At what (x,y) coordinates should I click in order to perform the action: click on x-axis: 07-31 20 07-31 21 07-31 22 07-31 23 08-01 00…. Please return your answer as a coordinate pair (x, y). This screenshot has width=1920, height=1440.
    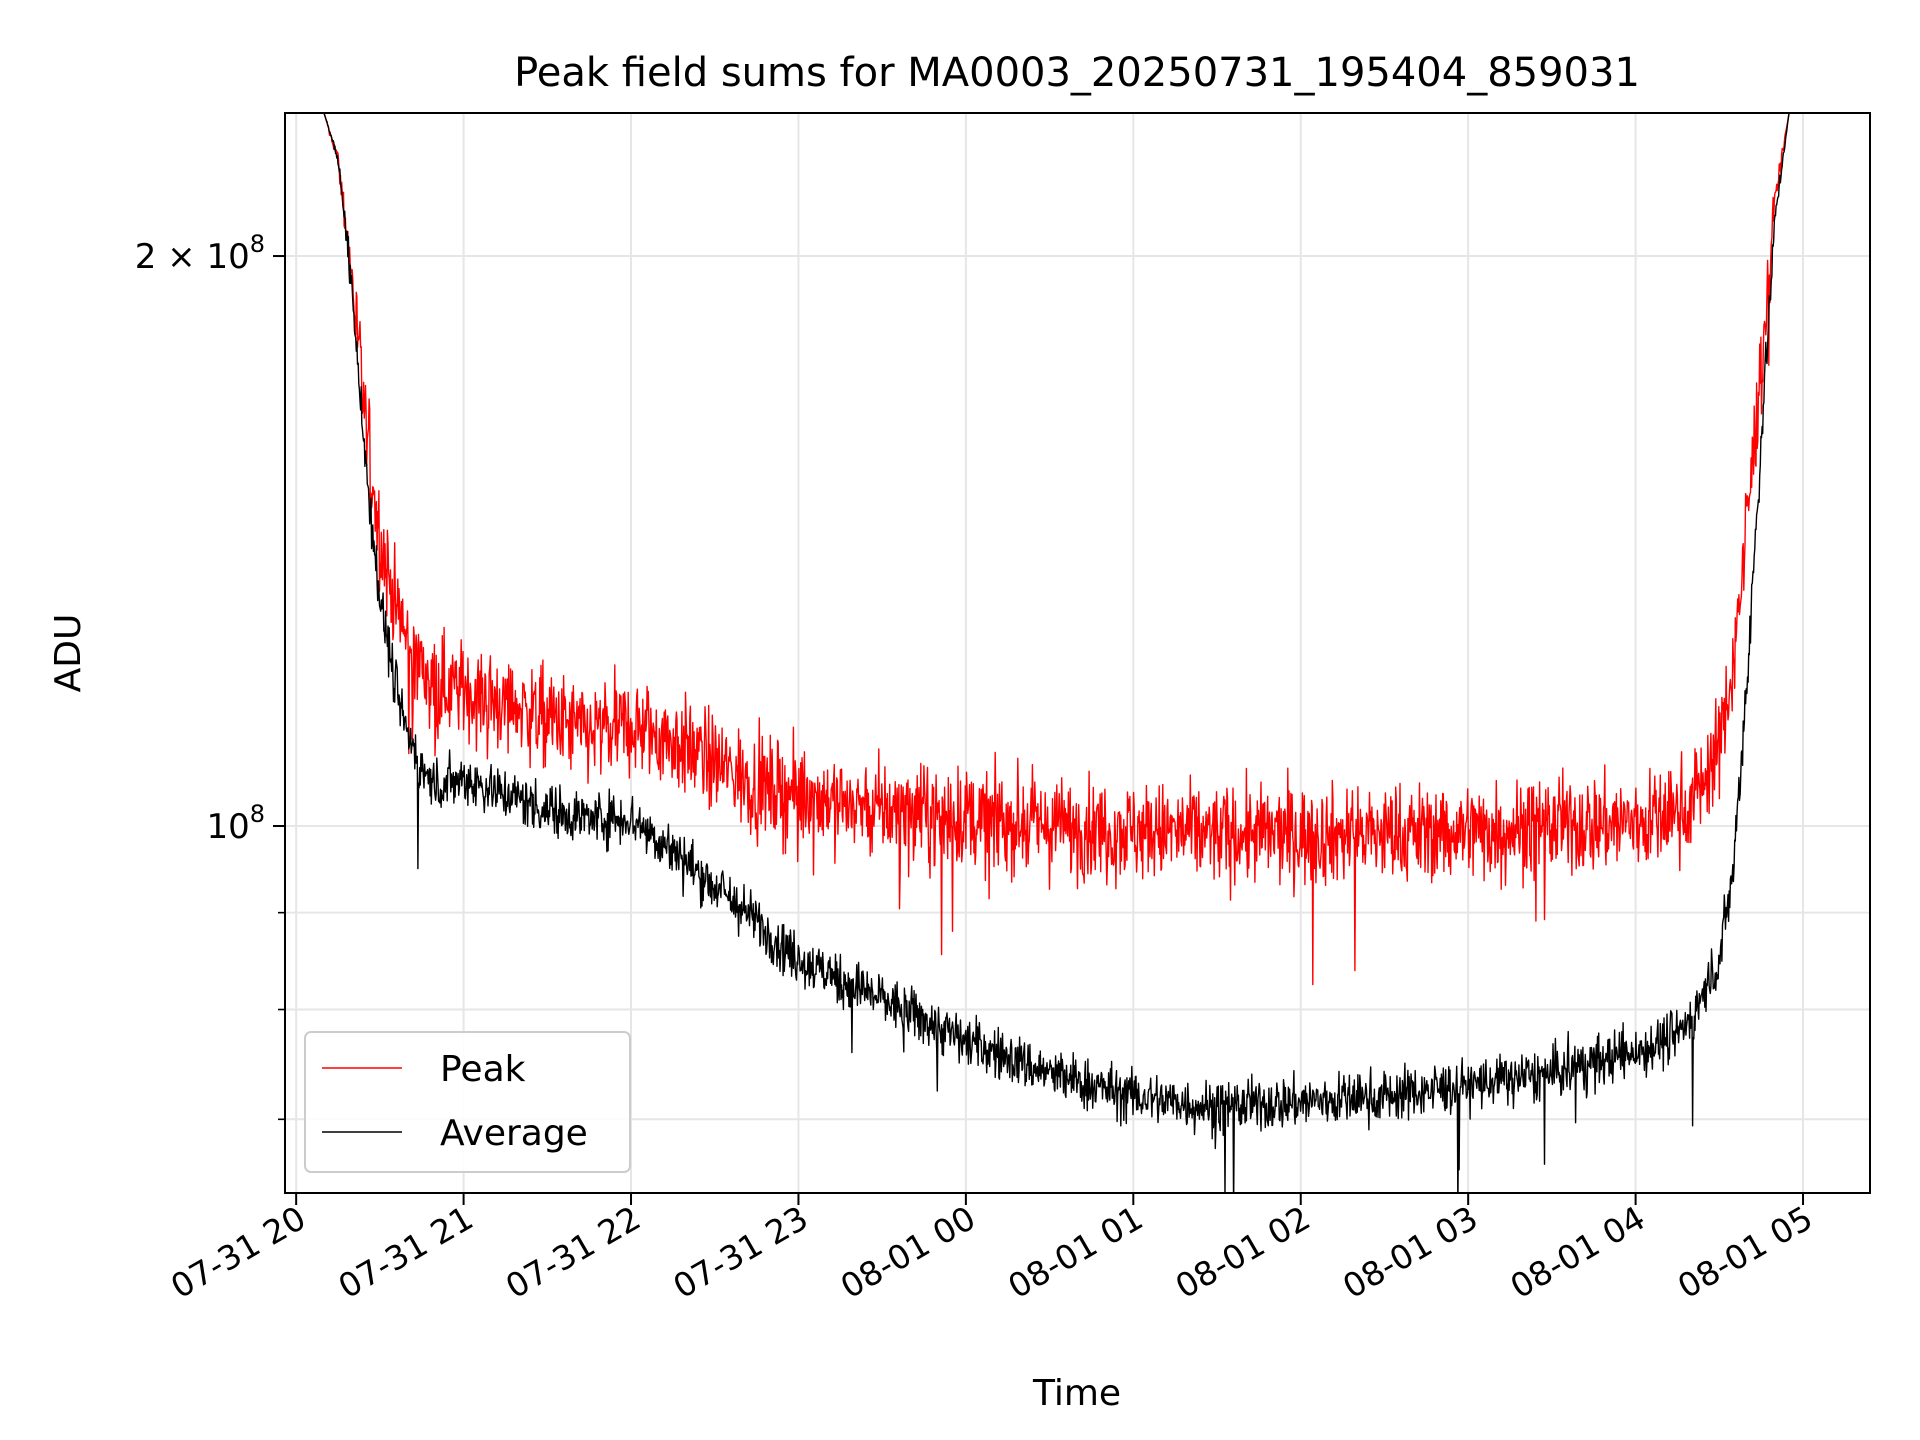
    Looking at the image, I should click on (991, 1249).